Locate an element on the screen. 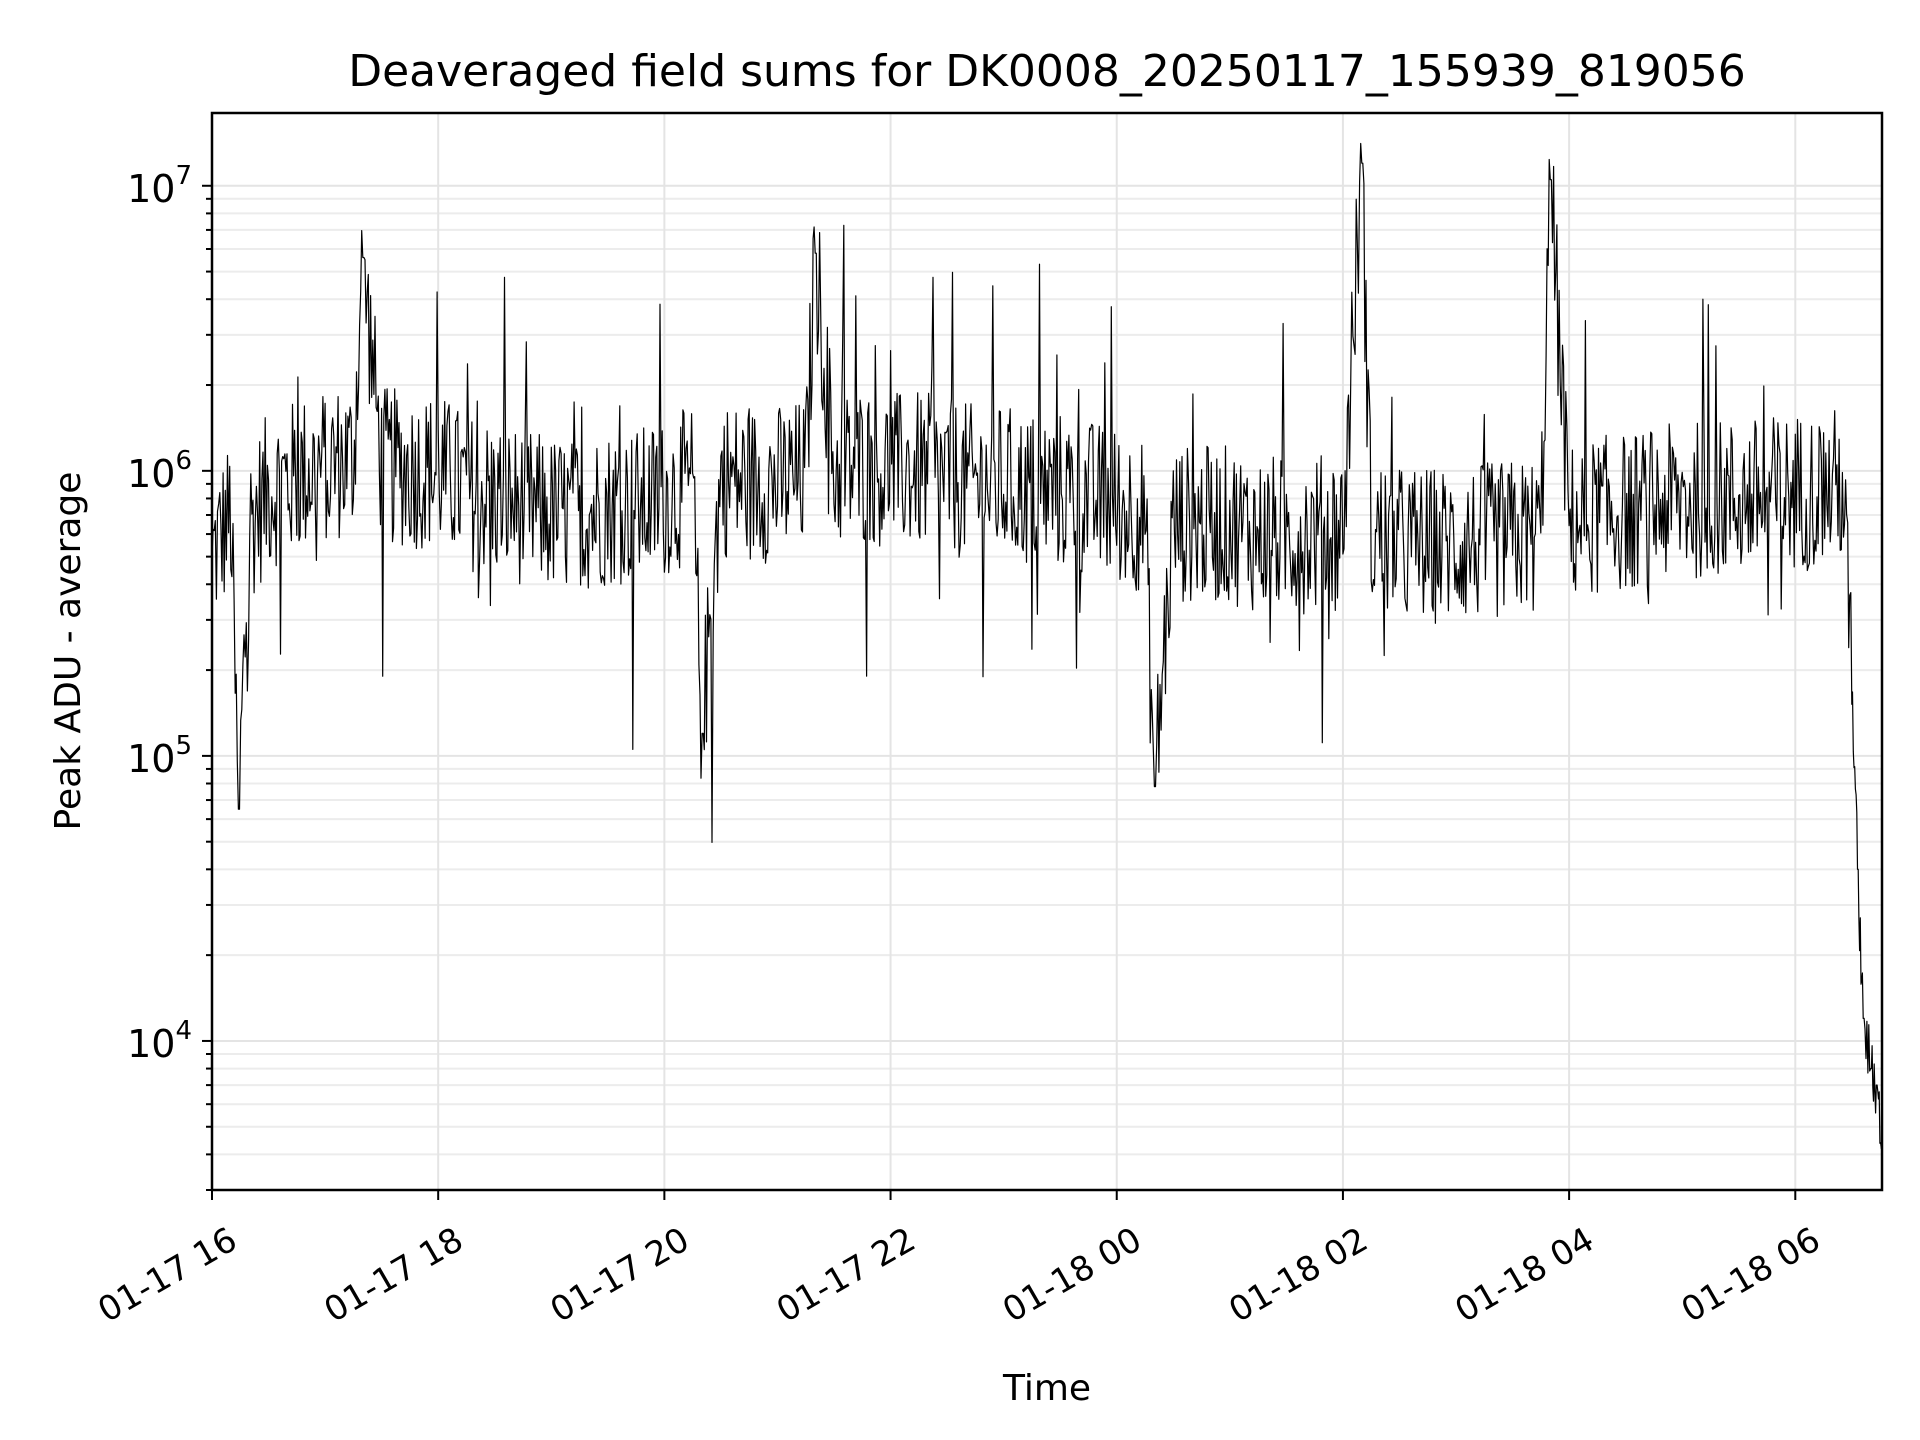  x-tick-label: 01-18 00 is located at coordinates (1072, 1275).